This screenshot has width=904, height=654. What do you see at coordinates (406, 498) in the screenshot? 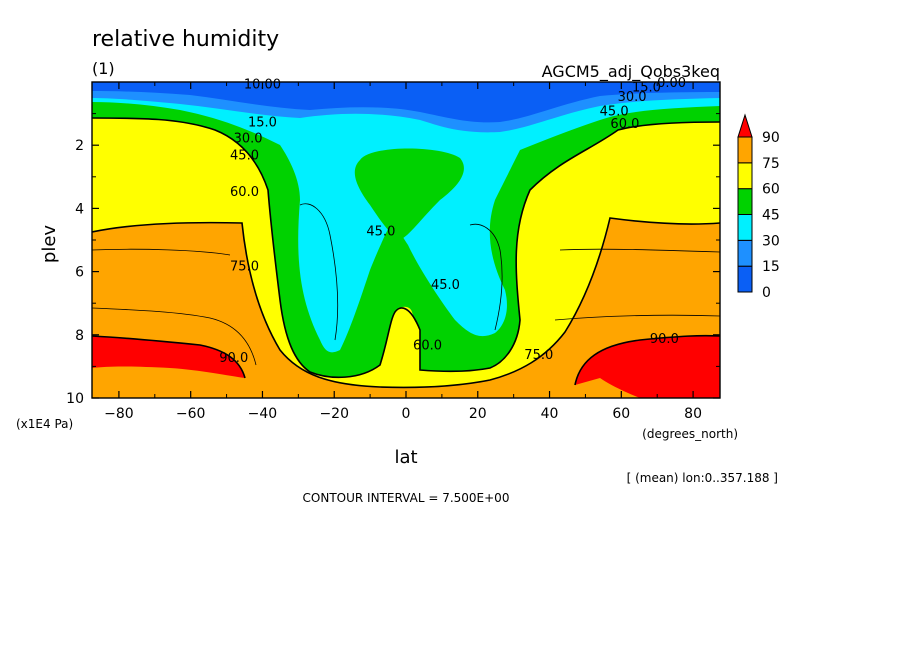
I see `contour-interval: CONTOUR INTERVAL = 7.500E+00` at bounding box center [406, 498].